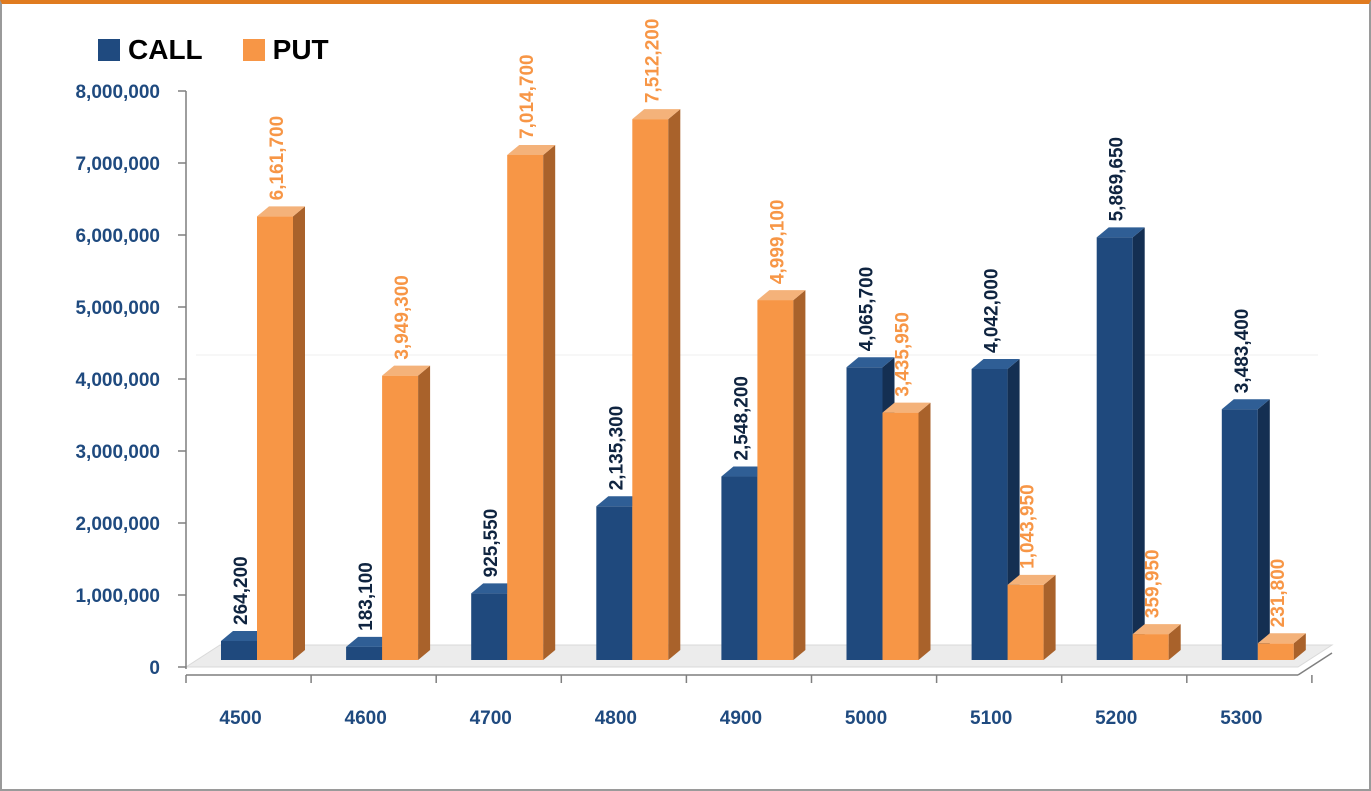  What do you see at coordinates (1241, 718) in the screenshot?
I see `x-tick-label: 5300` at bounding box center [1241, 718].